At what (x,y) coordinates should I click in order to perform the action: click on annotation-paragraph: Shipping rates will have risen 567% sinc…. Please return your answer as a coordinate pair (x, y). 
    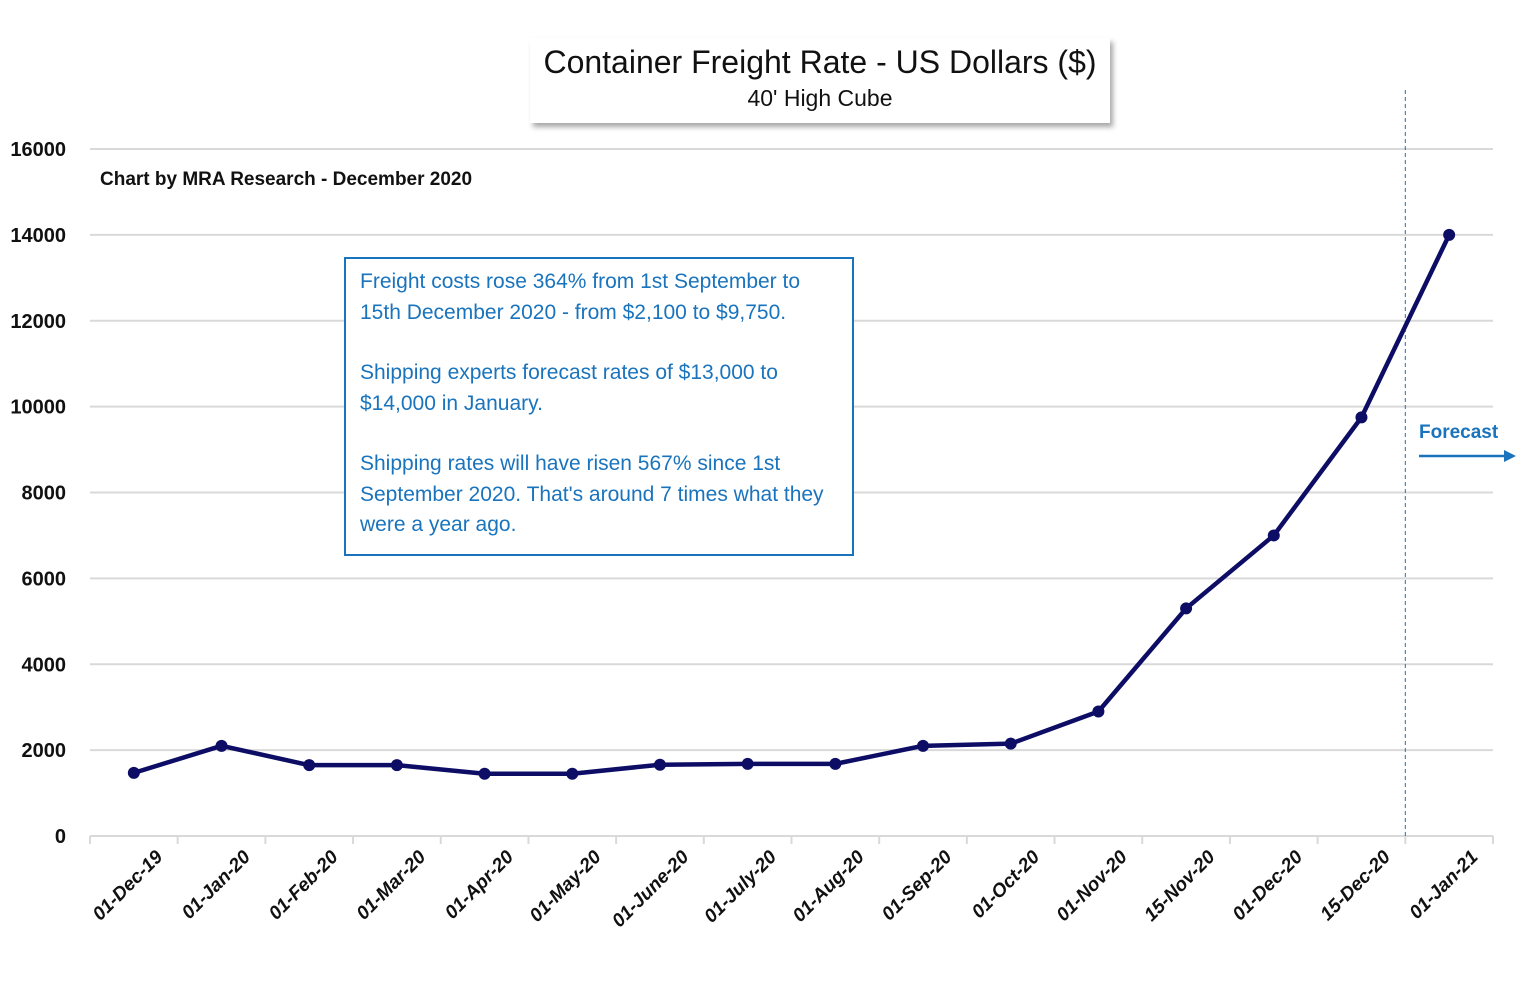
    Looking at the image, I should click on (592, 494).